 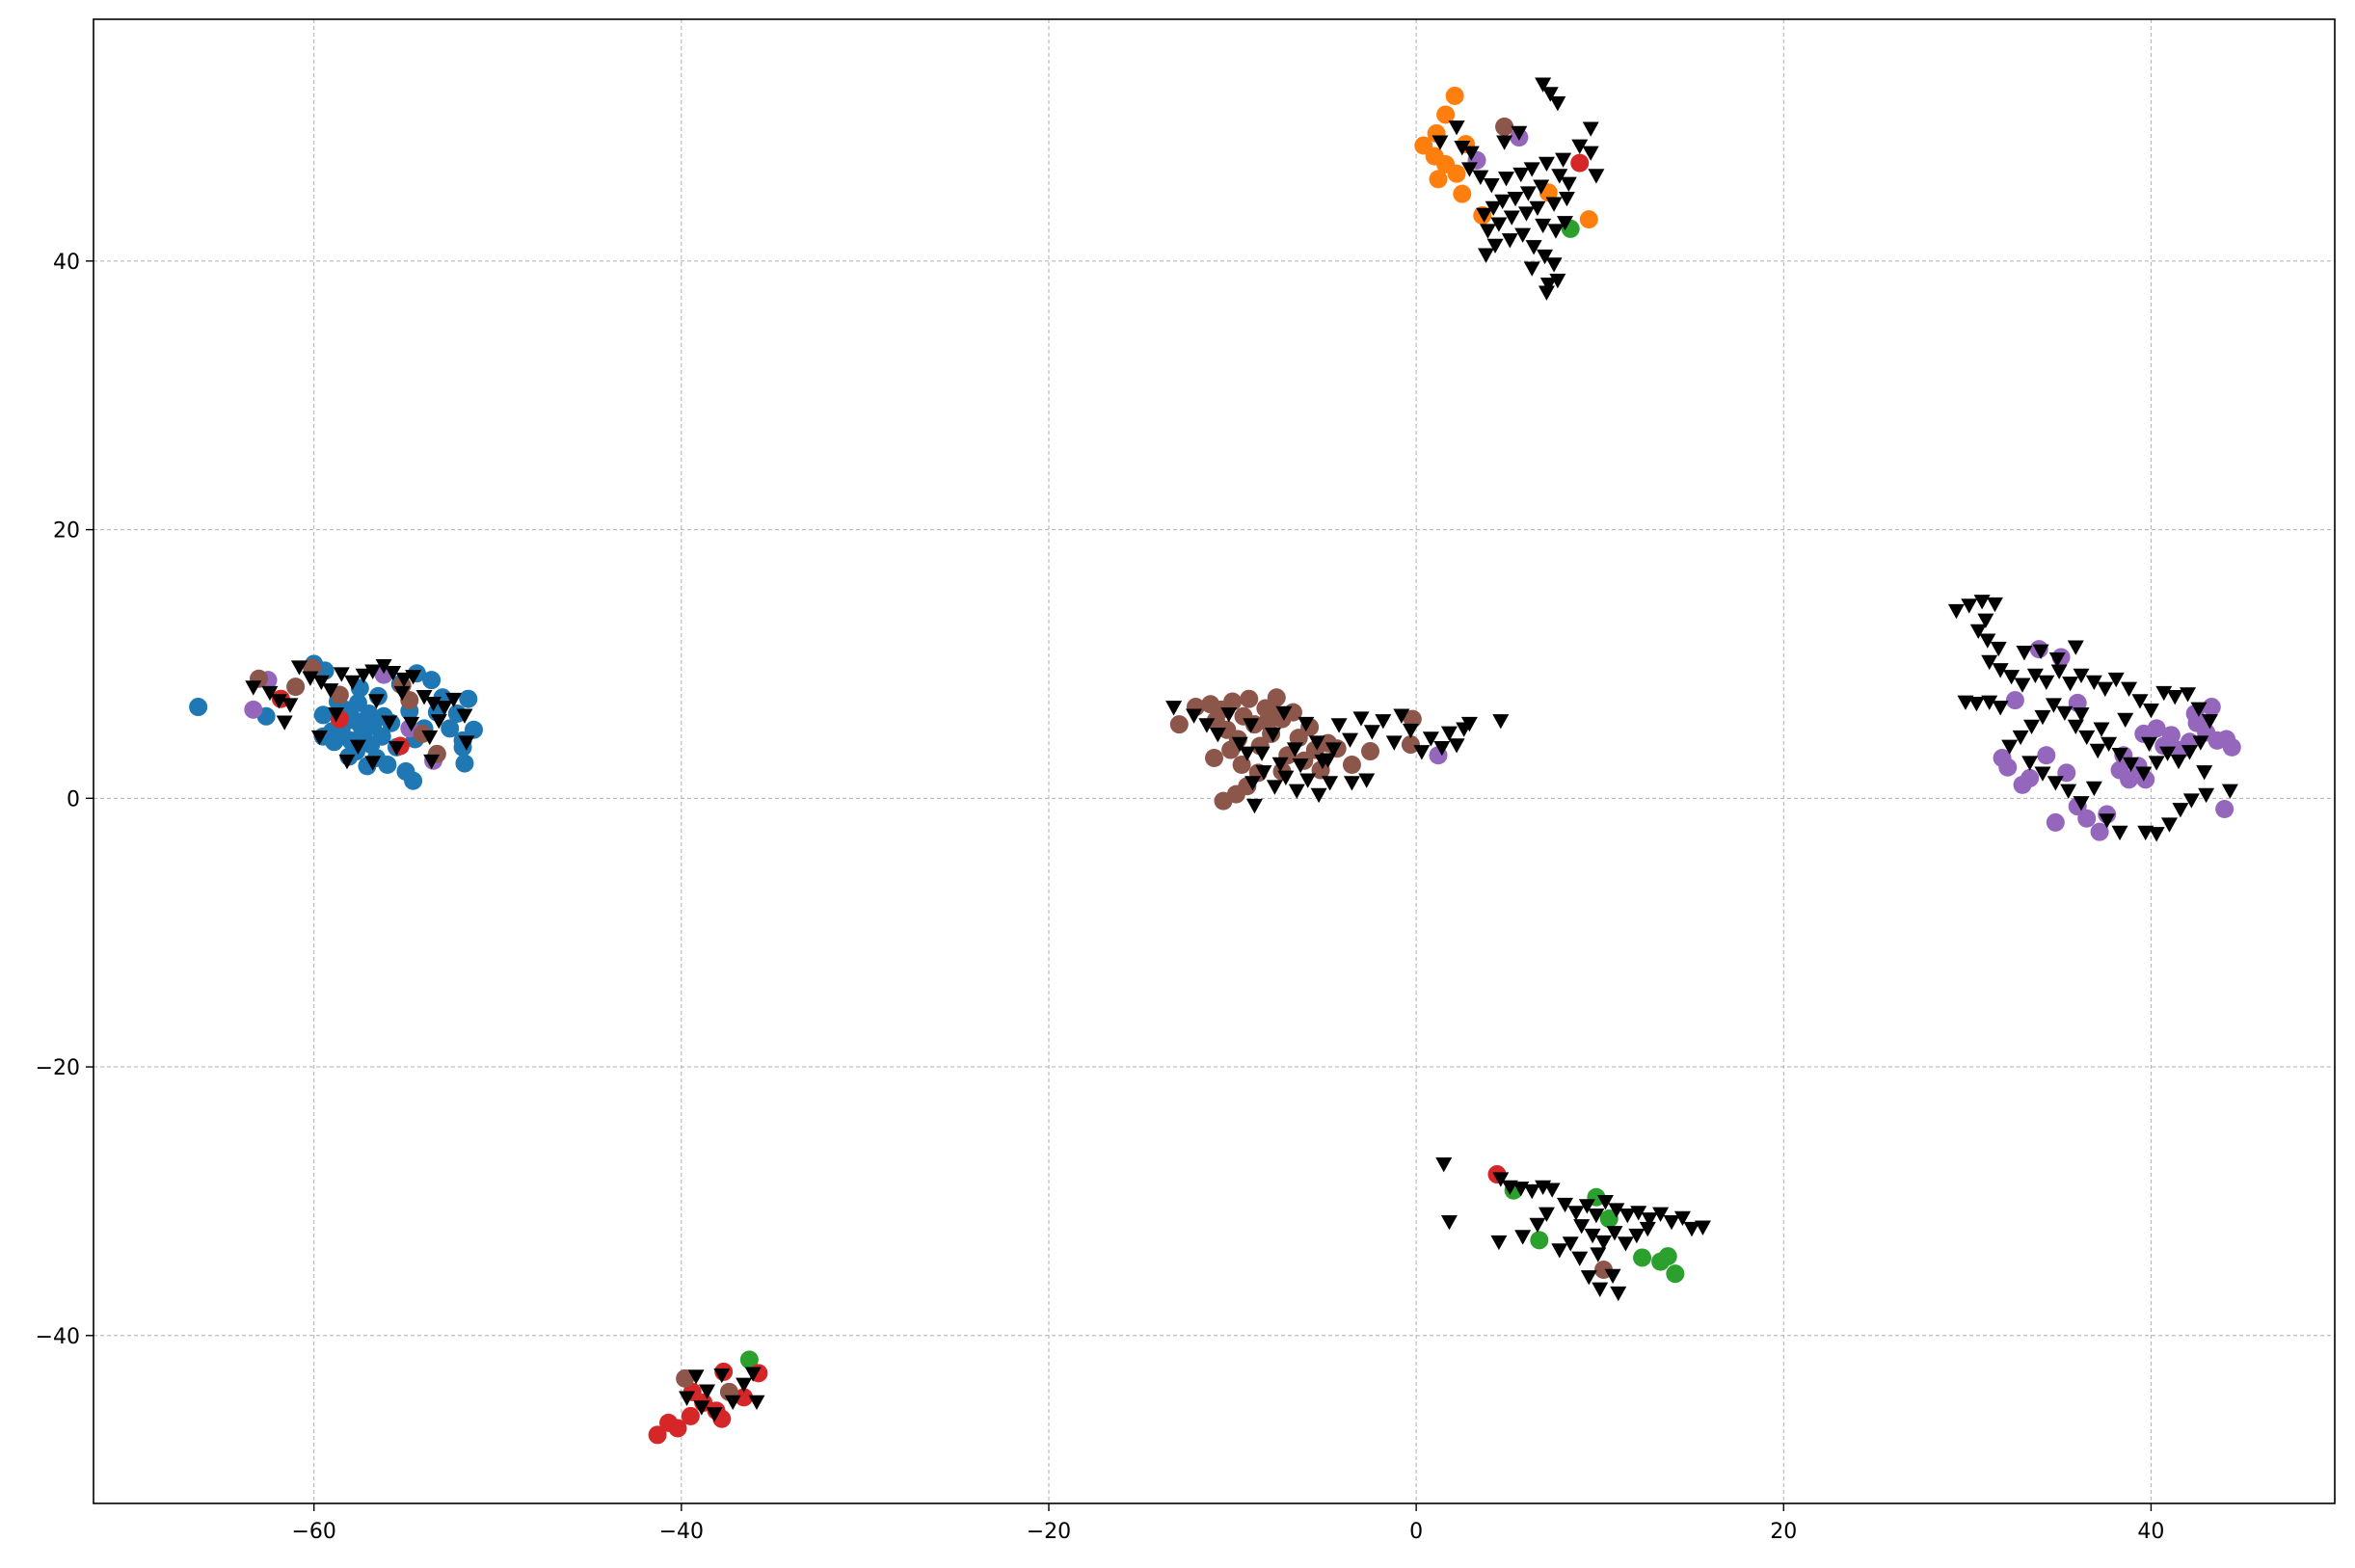 What do you see at coordinates (66, 263) in the screenshot?
I see `y-tick-label: 40` at bounding box center [66, 263].